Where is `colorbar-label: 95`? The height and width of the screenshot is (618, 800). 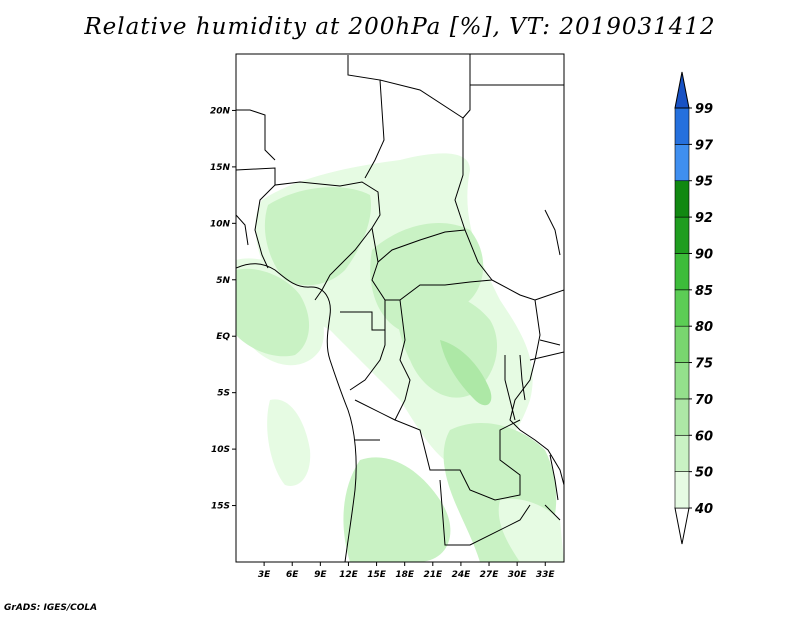 colorbar-label: 95 is located at coordinates (704, 182).